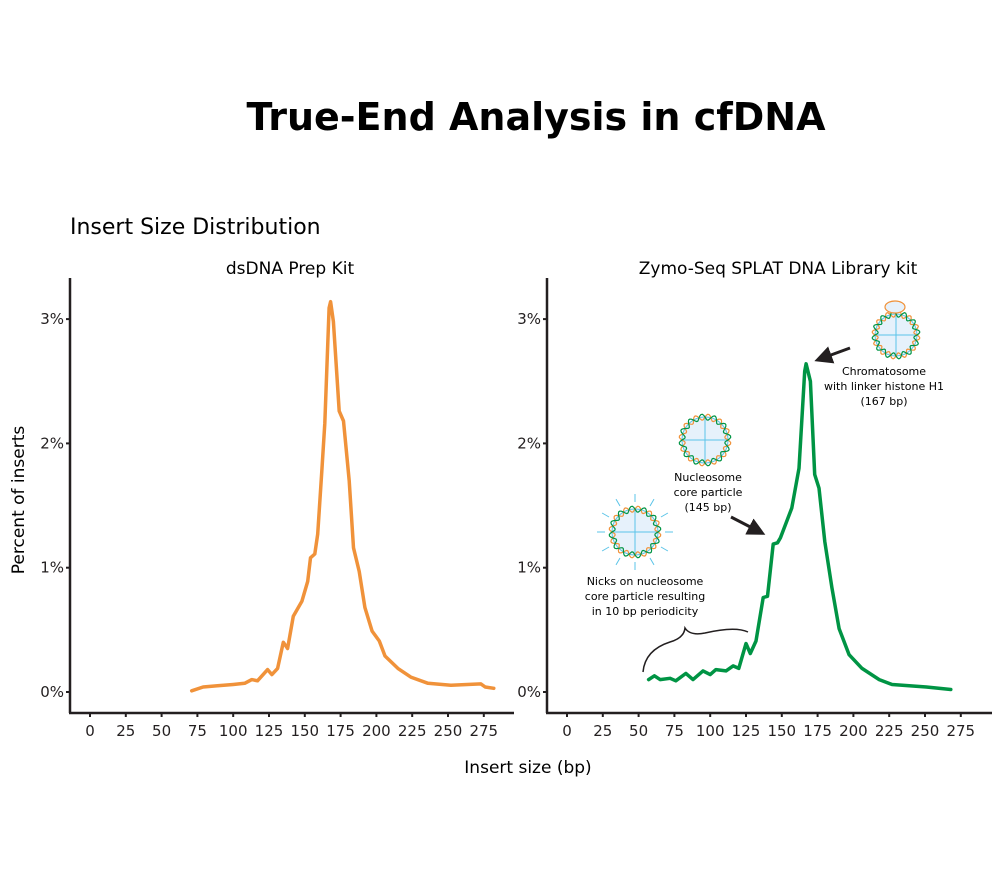 The width and height of the screenshot is (1000, 875). What do you see at coordinates (884, 386) in the screenshot?
I see `annotation-text: with linker histone H1` at bounding box center [884, 386].